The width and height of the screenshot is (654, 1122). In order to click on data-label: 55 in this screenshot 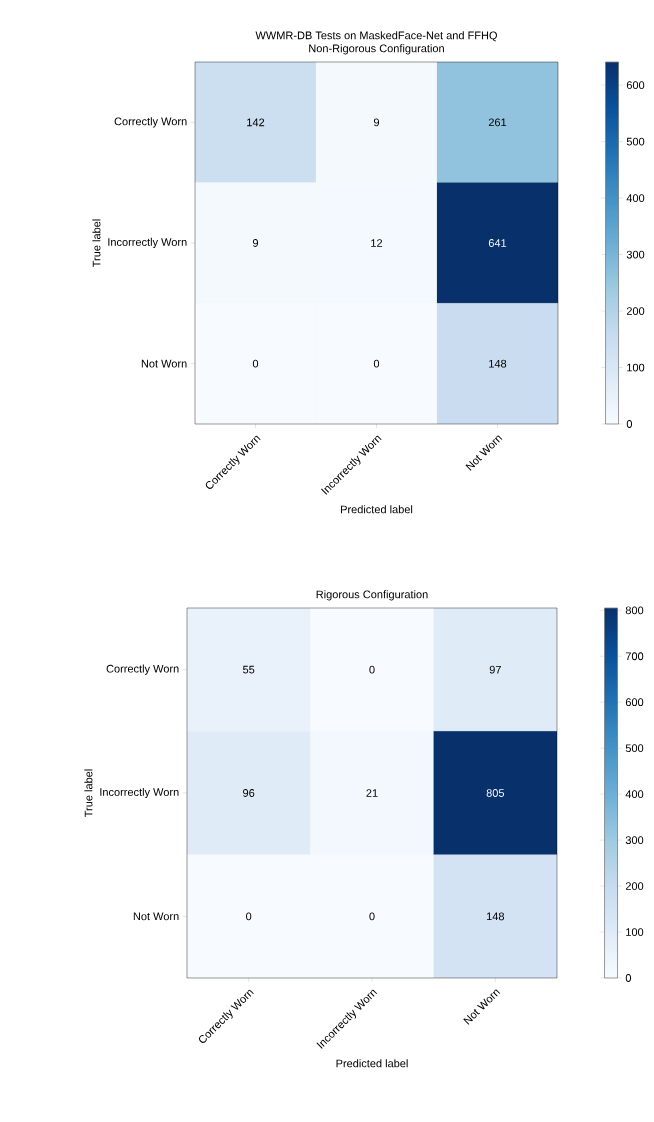, I will do `click(248, 669)`.